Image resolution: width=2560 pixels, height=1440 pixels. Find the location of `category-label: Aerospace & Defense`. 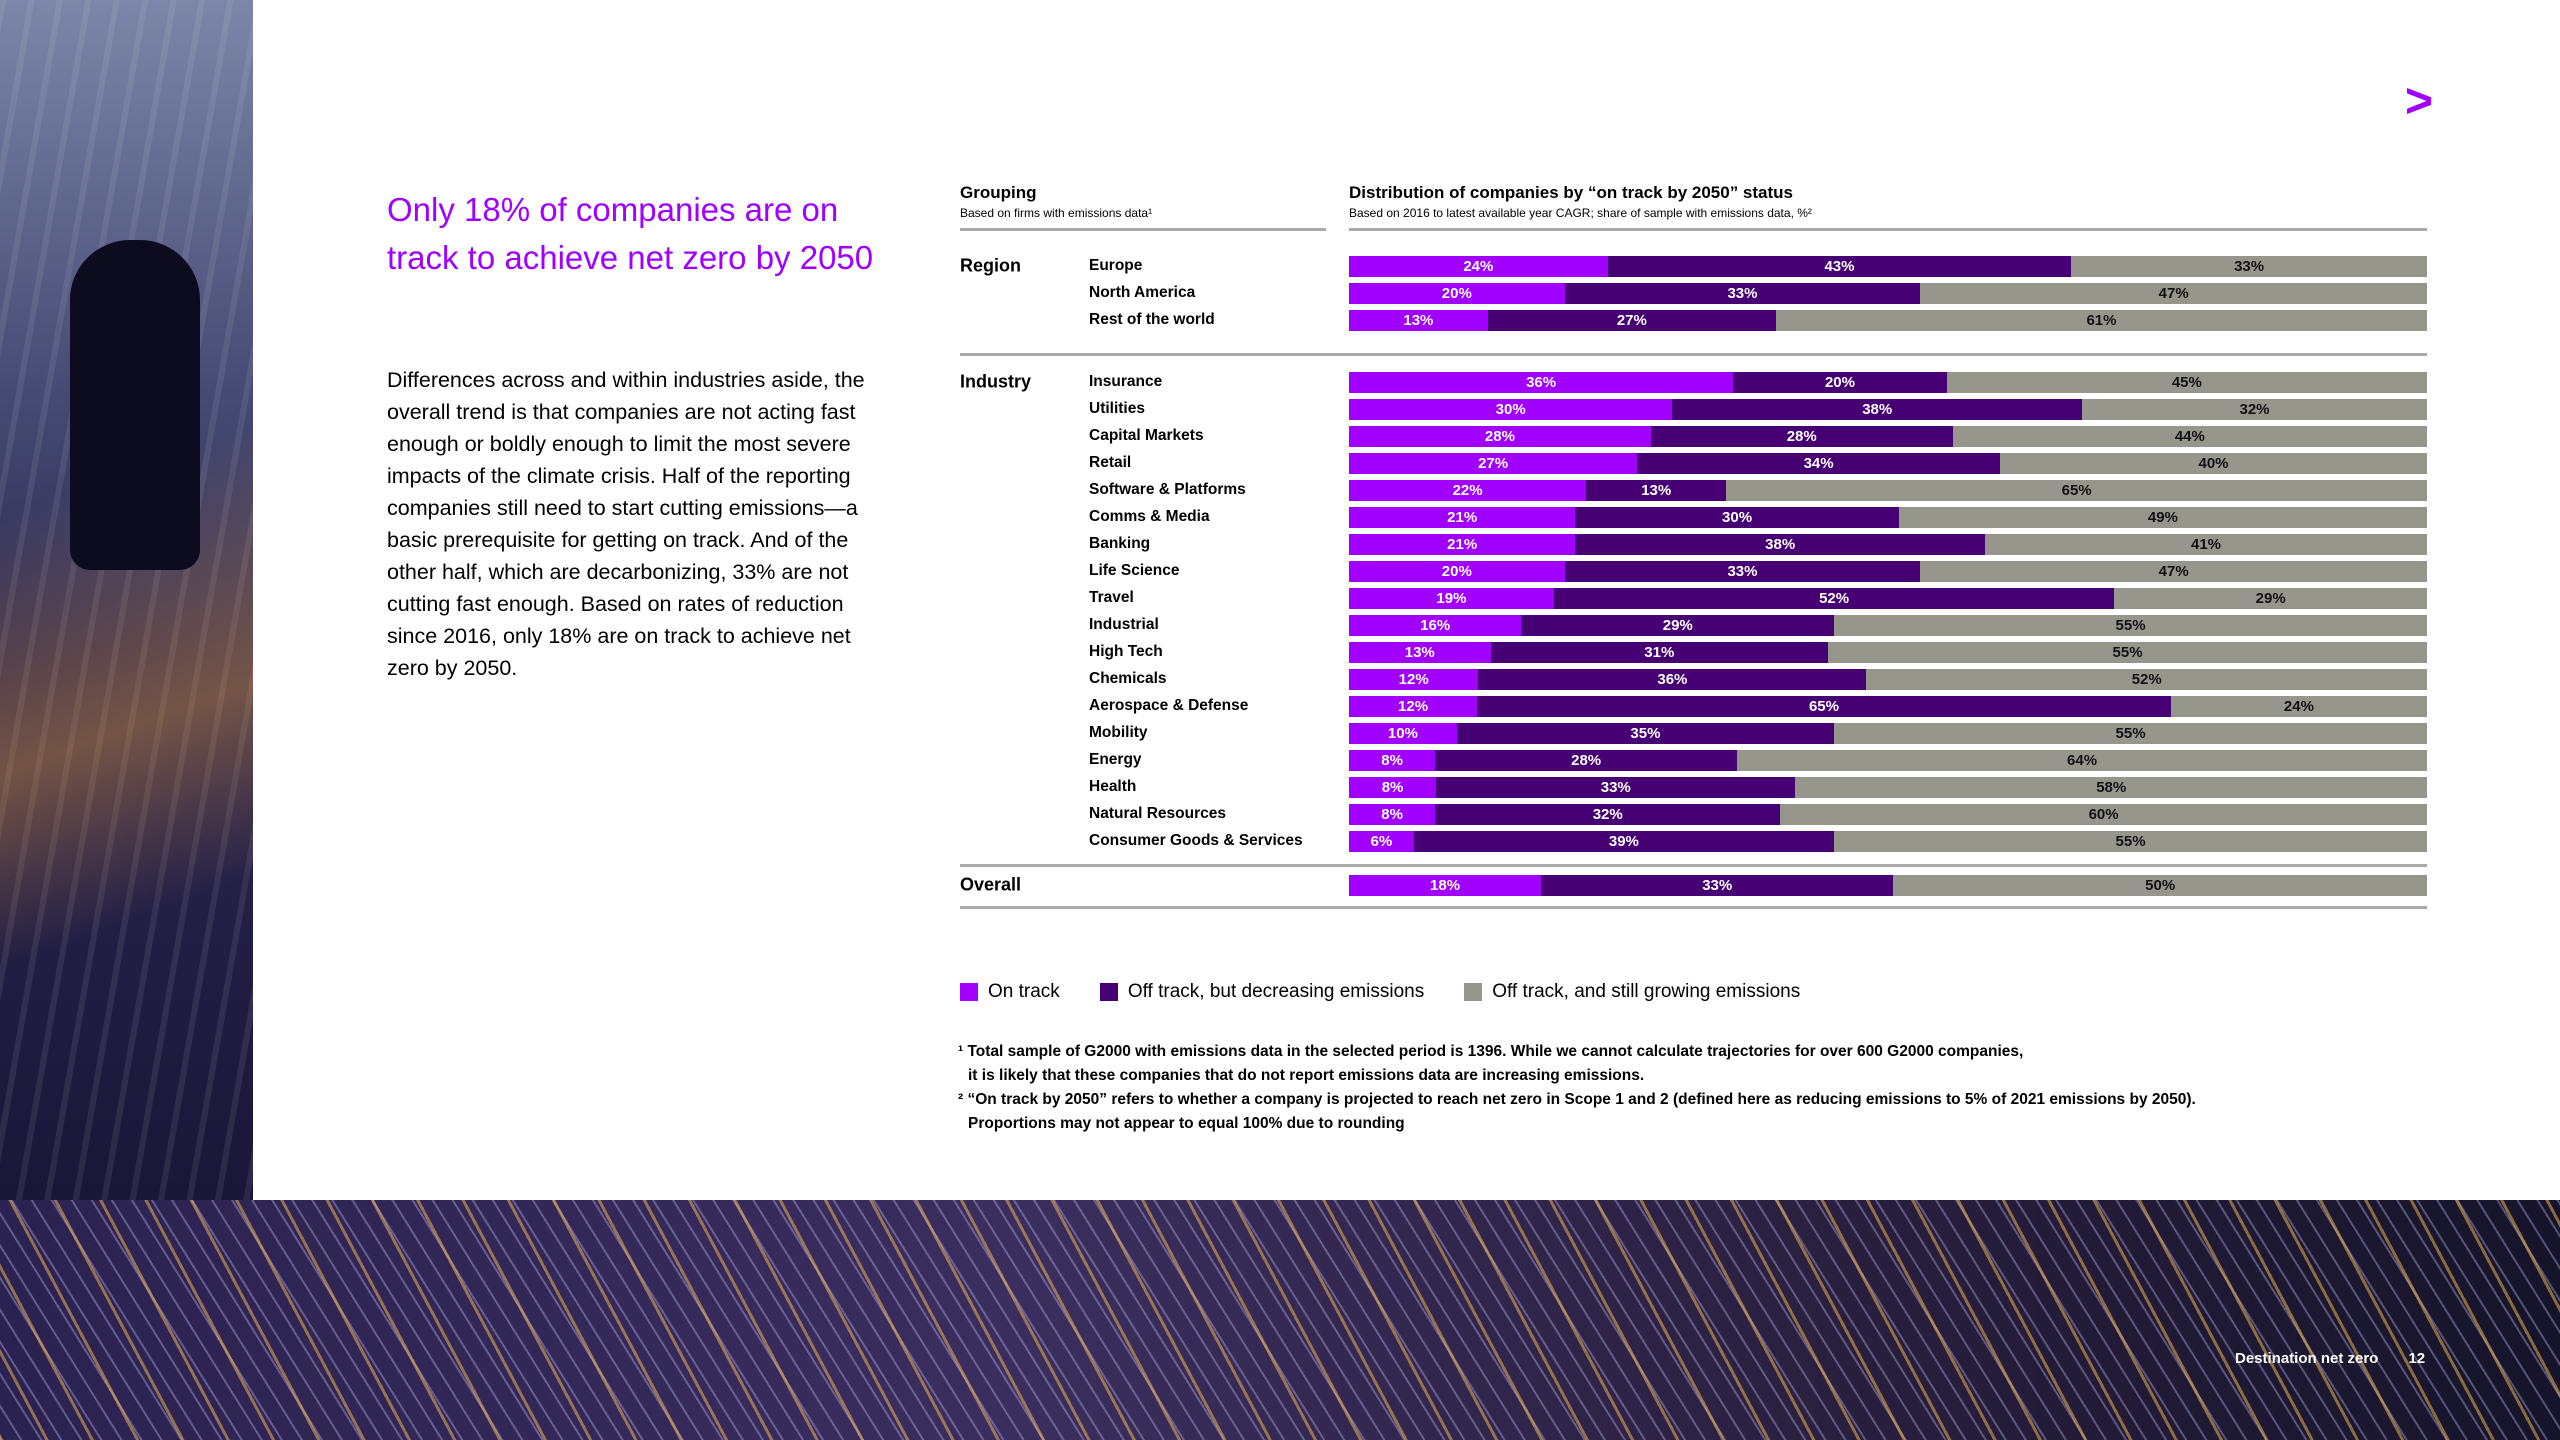

category-label: Aerospace & Defense is located at coordinates (1169, 705).